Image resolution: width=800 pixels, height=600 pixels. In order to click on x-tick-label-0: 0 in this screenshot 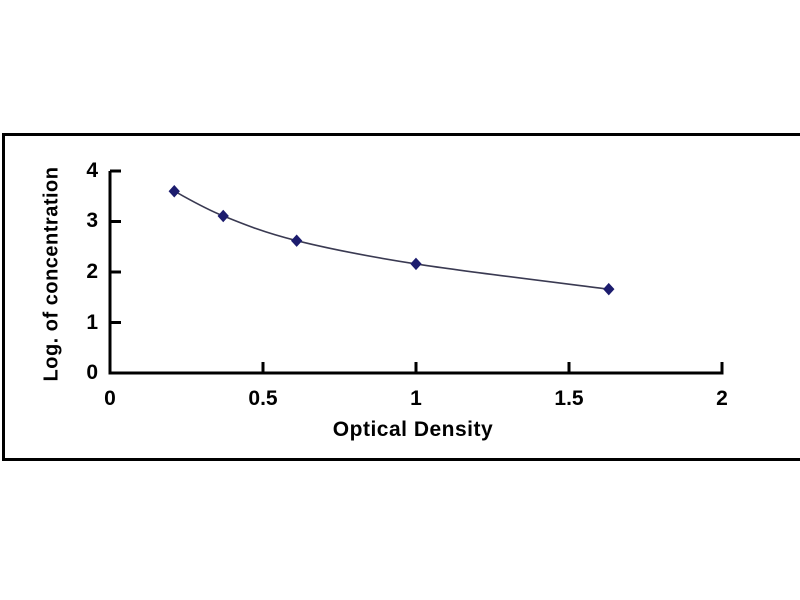, I will do `click(110, 398)`.